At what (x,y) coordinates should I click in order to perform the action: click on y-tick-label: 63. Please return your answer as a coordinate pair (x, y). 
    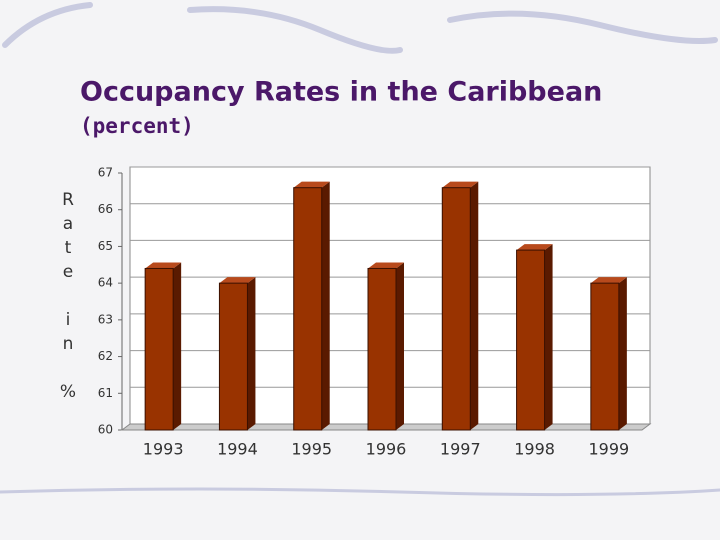
    Looking at the image, I should click on (105, 319).